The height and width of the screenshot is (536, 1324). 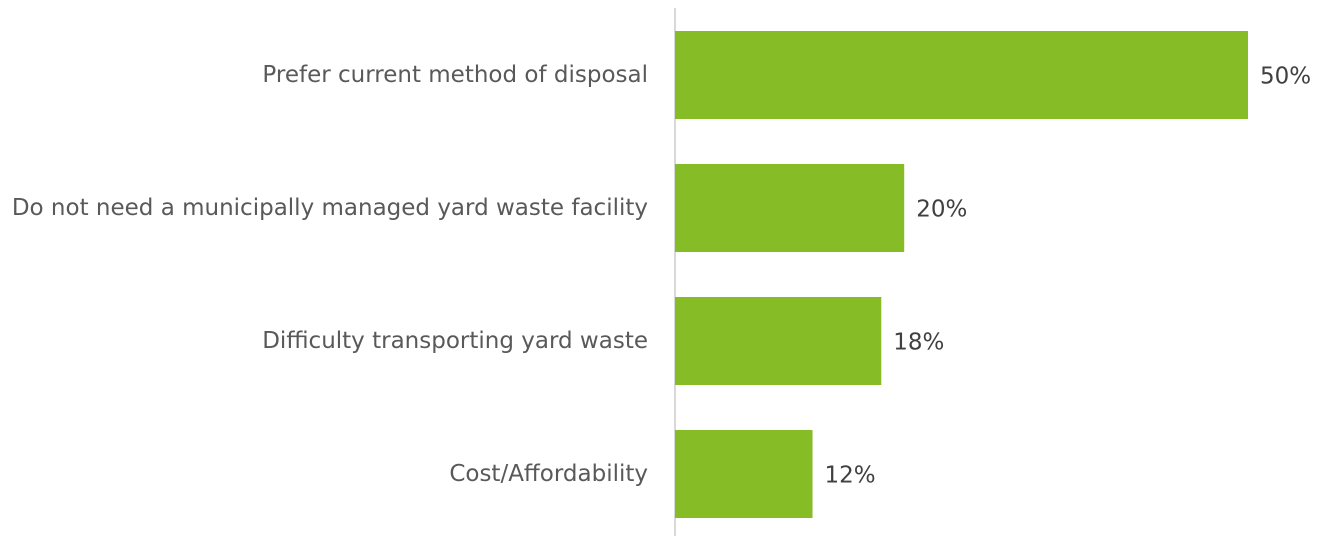 I want to click on category-label: Difficulty transporting yard waste, so click(x=455, y=341).